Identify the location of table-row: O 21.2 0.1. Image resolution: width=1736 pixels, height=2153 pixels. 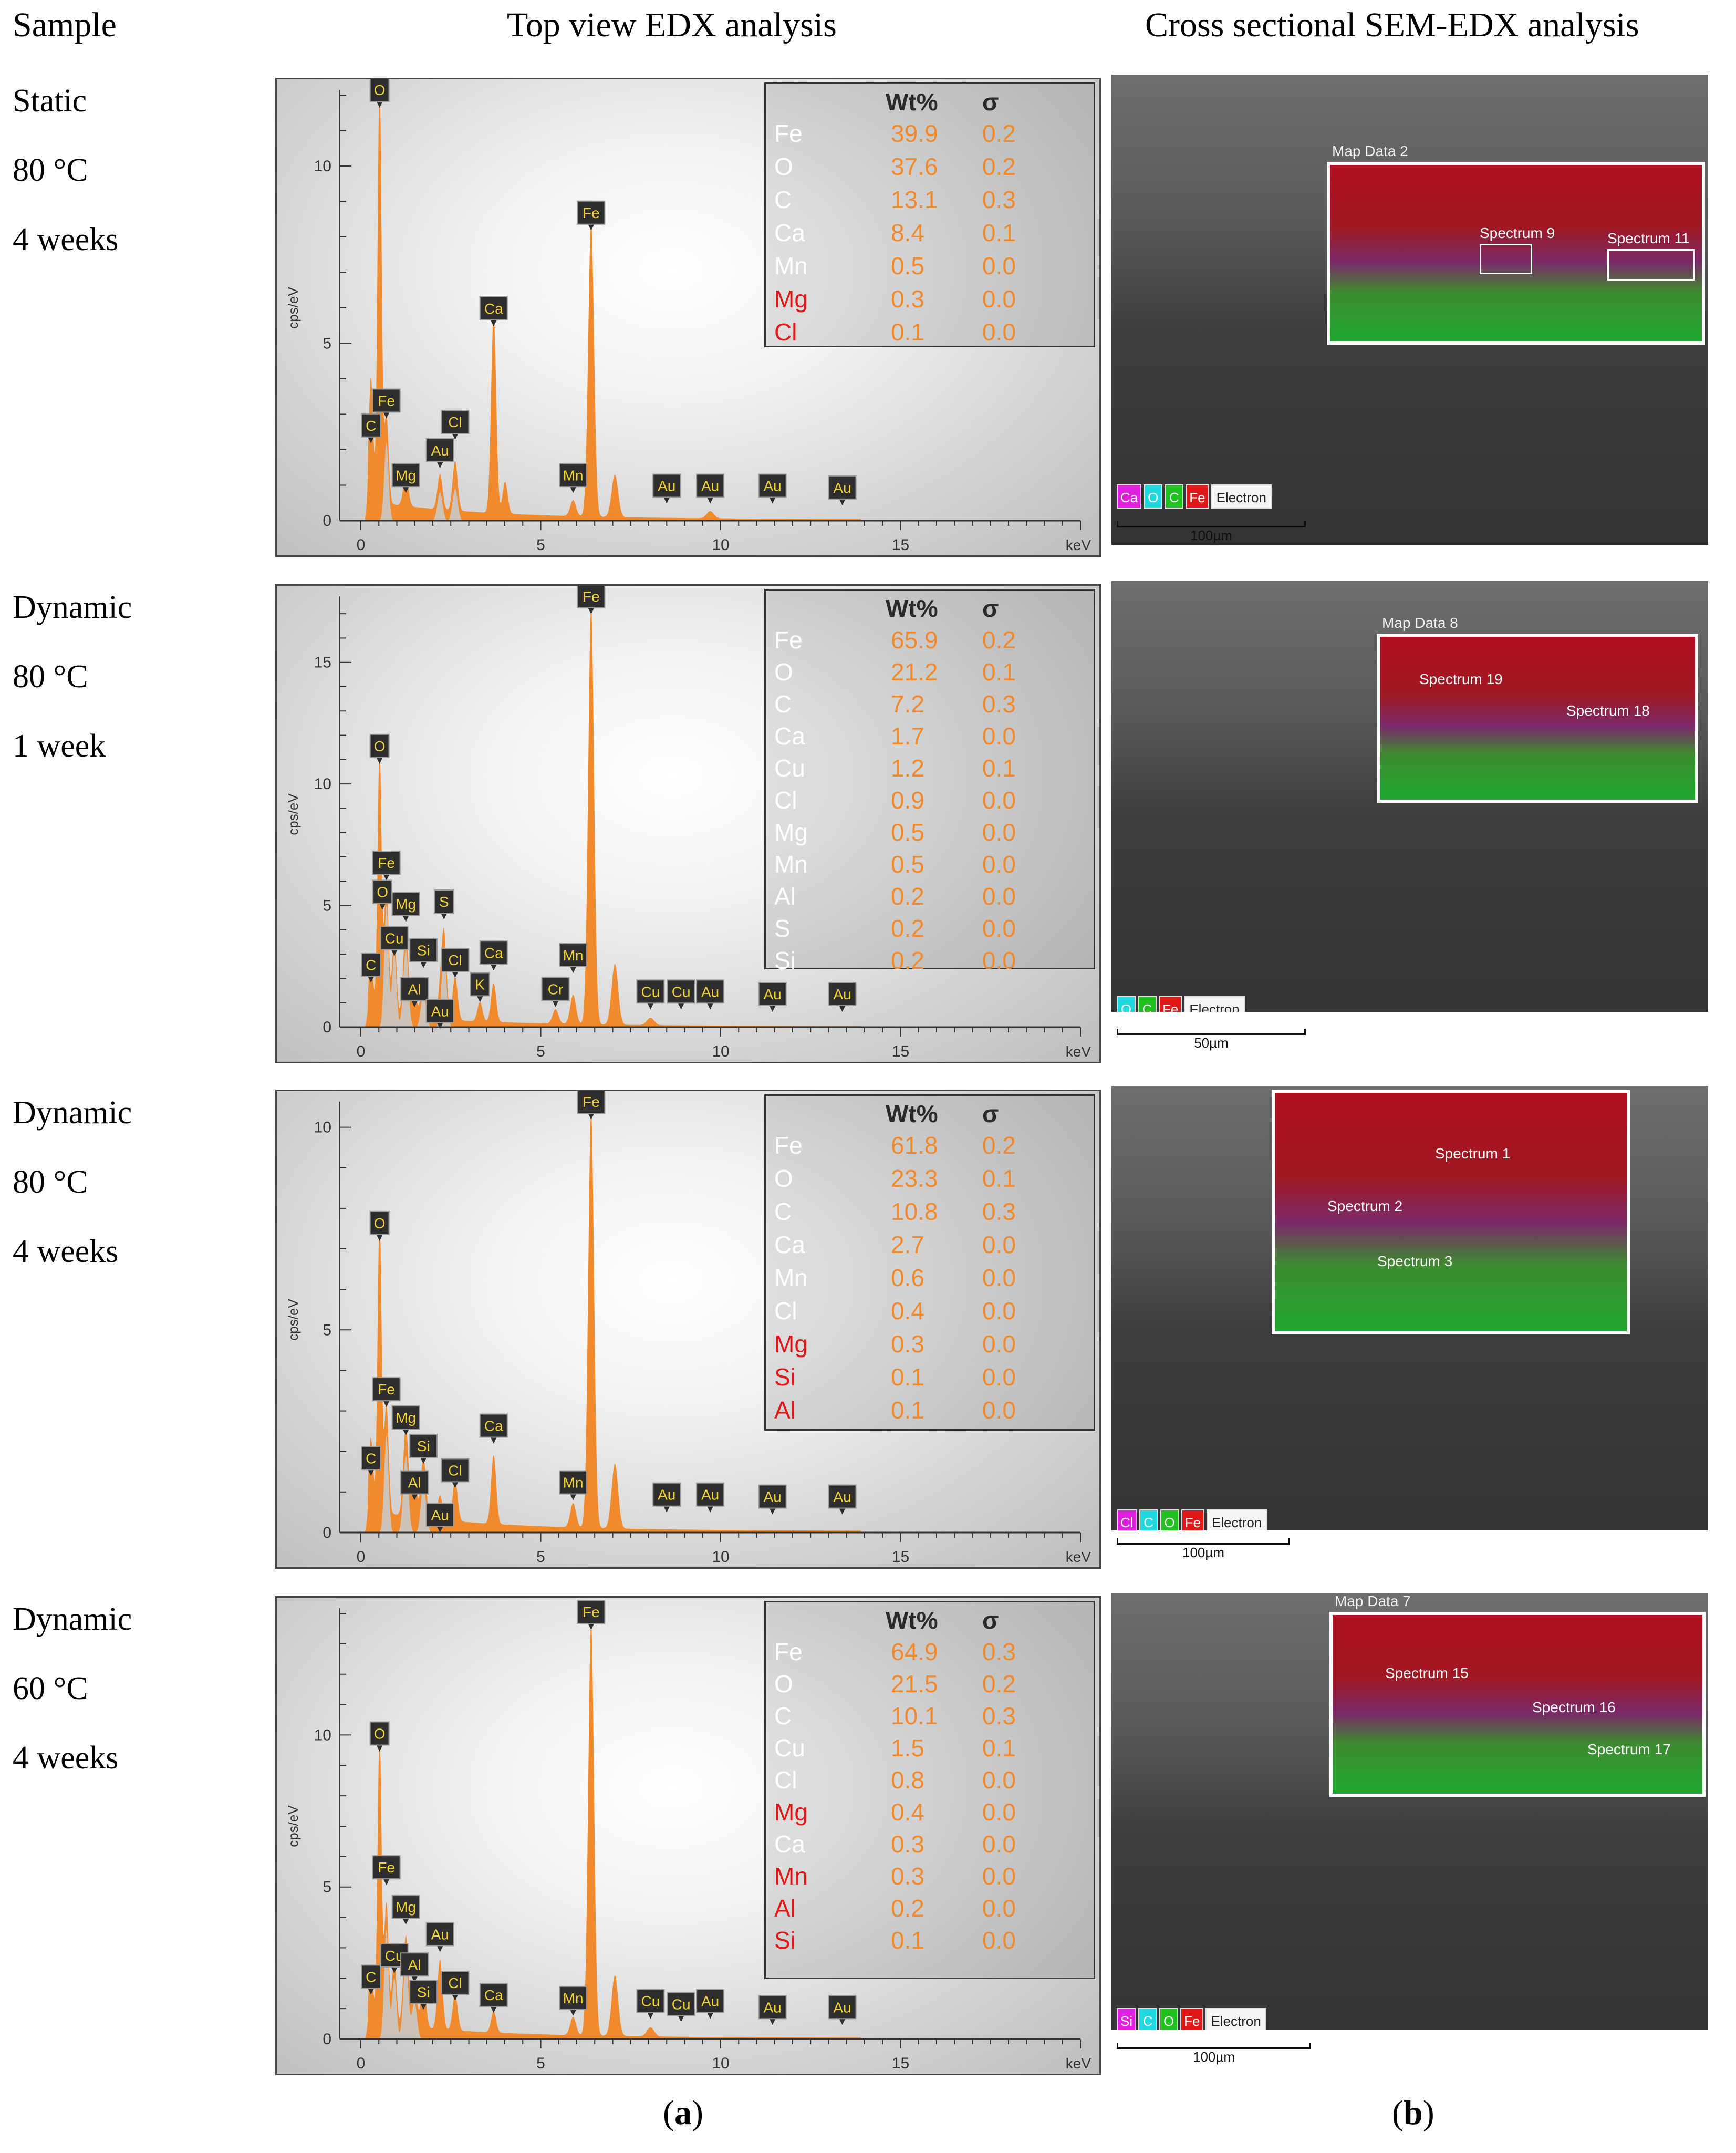
(930, 672).